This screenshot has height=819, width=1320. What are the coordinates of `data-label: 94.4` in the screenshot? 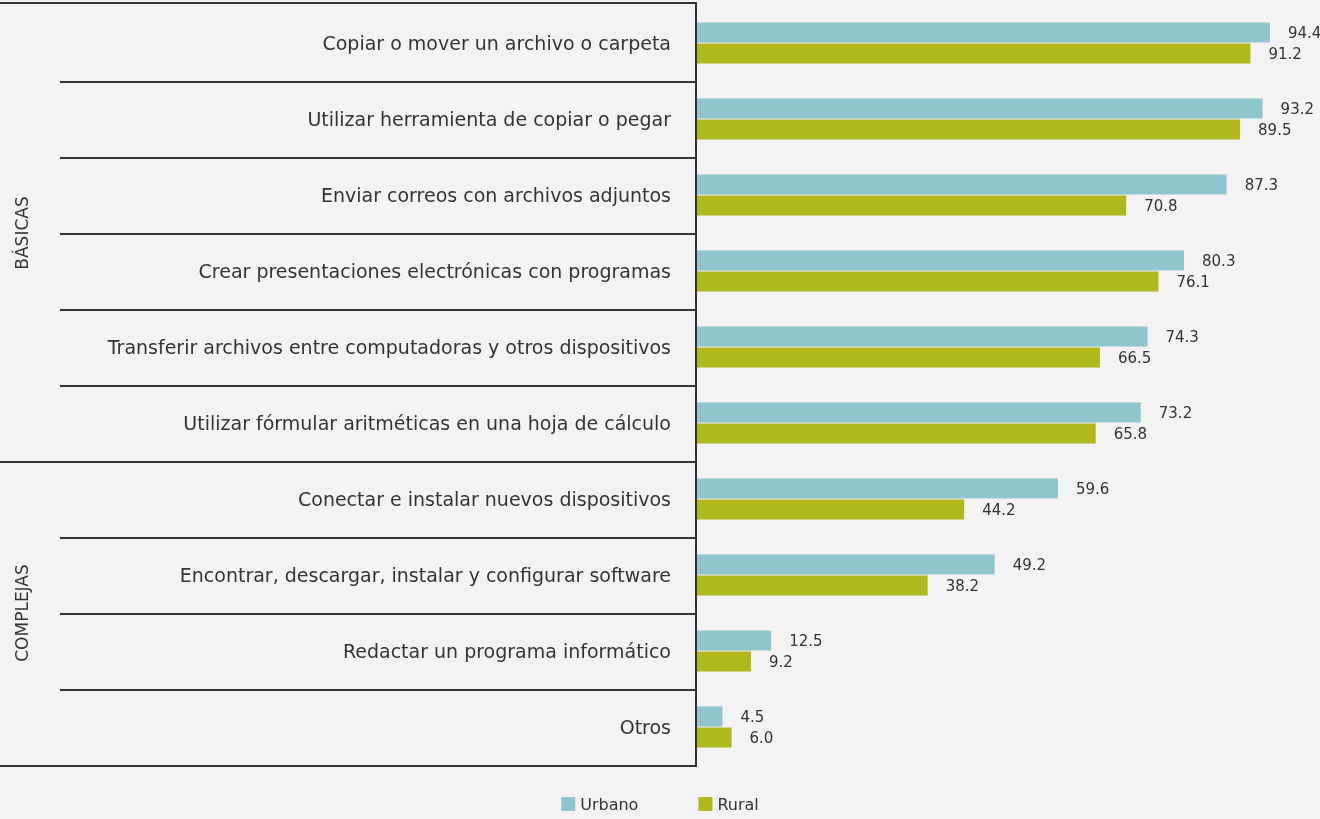 It's located at (1303, 32).